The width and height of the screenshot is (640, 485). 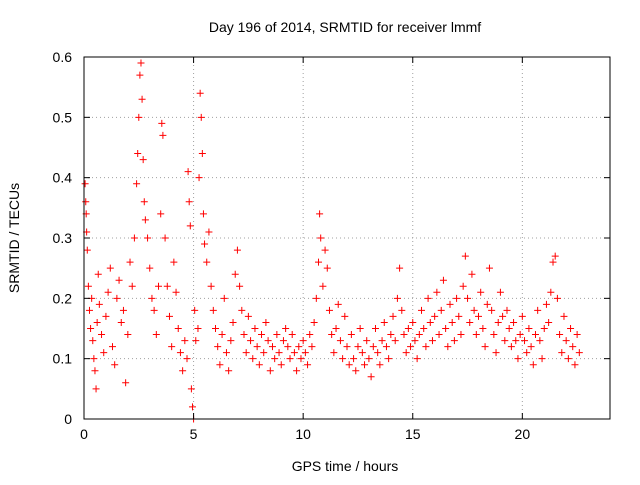 What do you see at coordinates (68, 419) in the screenshot?
I see `y-tick-label: 0` at bounding box center [68, 419].